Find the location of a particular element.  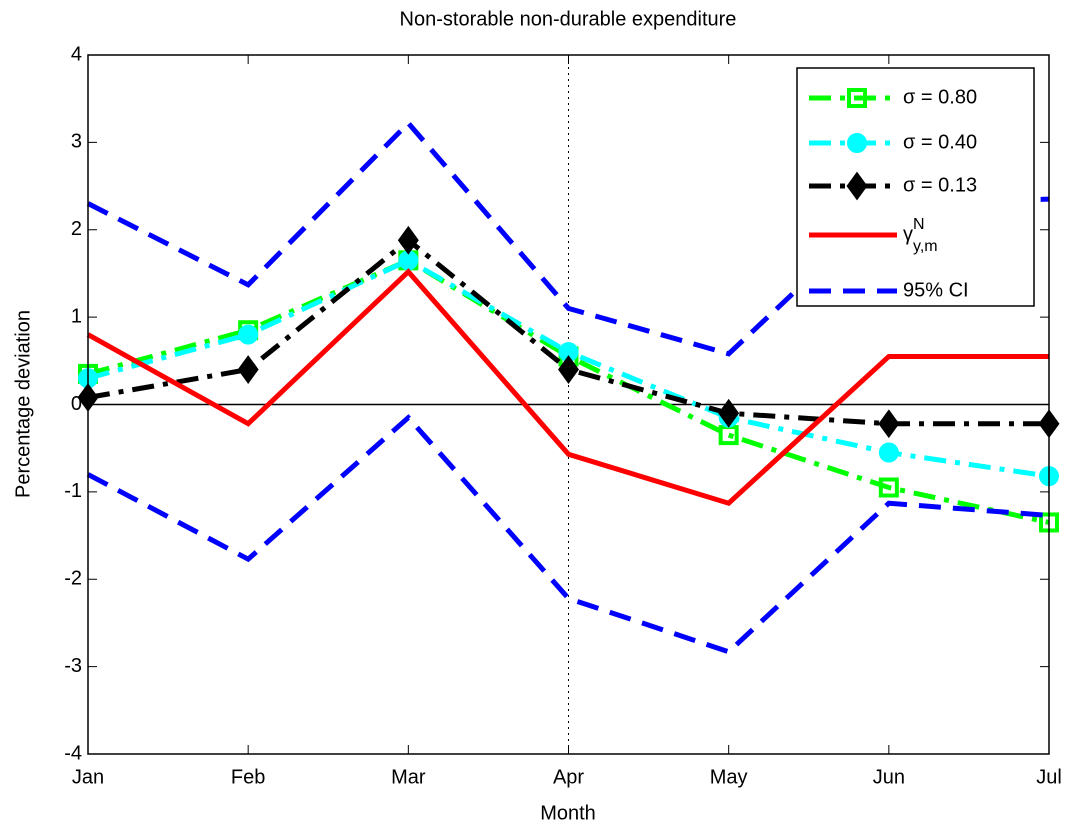

legend-label: 95% CI is located at coordinates (936, 290).